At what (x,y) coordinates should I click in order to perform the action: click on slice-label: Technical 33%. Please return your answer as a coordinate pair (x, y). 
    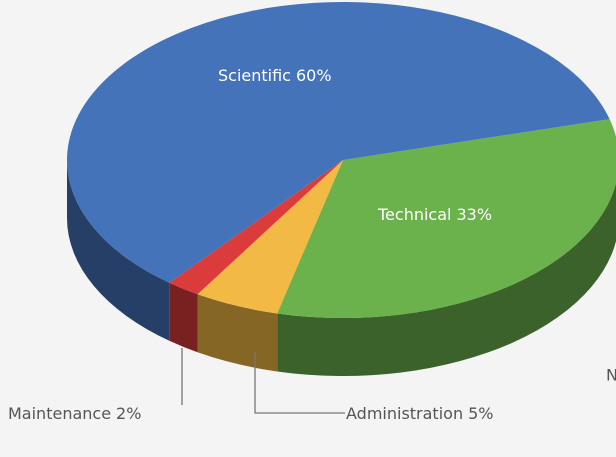
    Looking at the image, I should click on (434, 214).